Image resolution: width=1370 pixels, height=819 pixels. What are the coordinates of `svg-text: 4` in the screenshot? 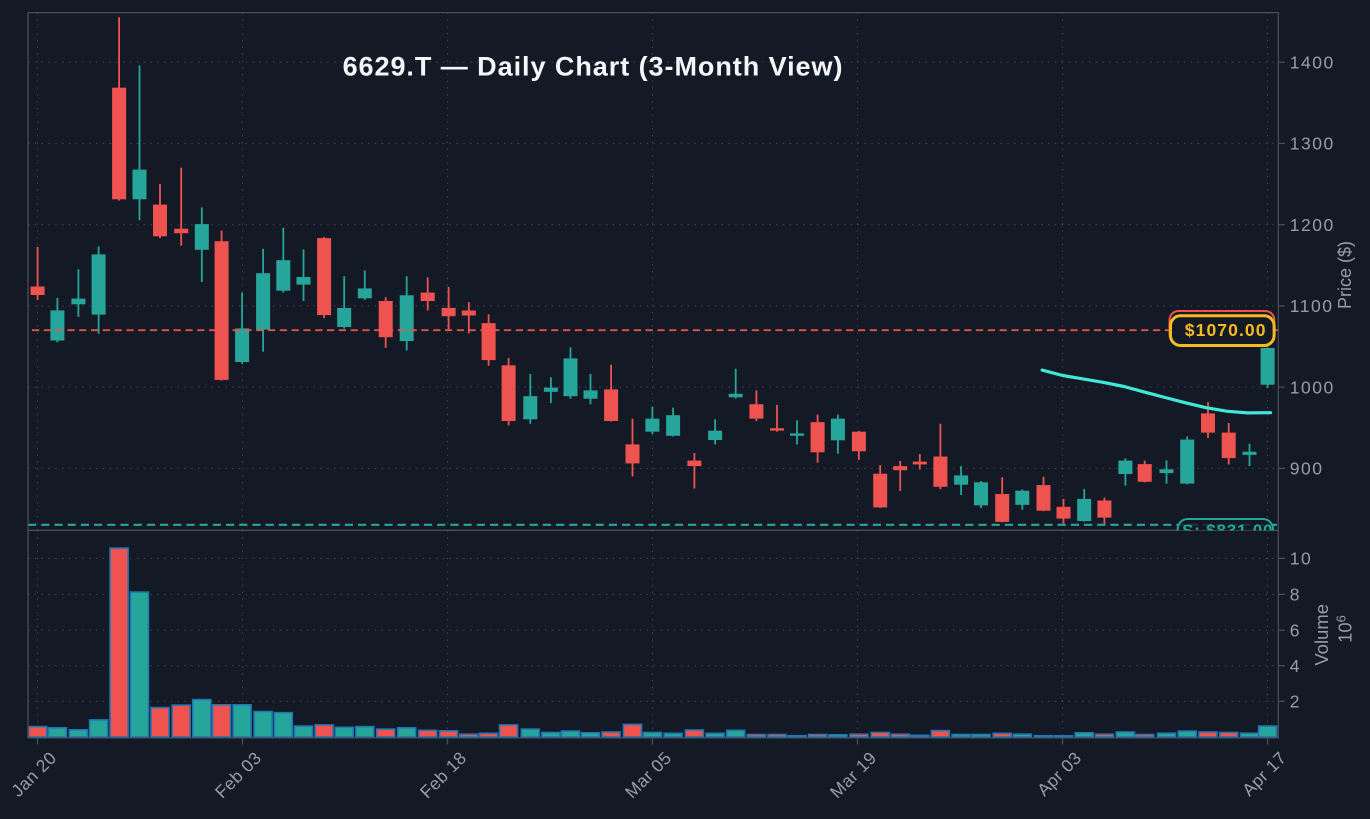 It's located at (1295, 666).